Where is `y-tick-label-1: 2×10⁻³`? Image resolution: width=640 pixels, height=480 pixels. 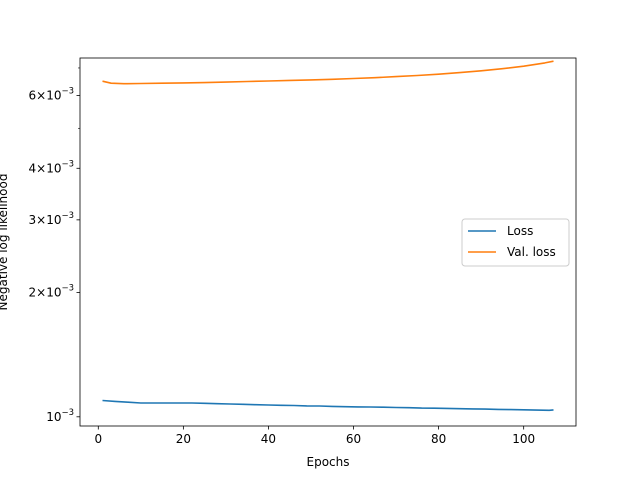 y-tick-label-1: 2×10⁻³ is located at coordinates (52, 292).